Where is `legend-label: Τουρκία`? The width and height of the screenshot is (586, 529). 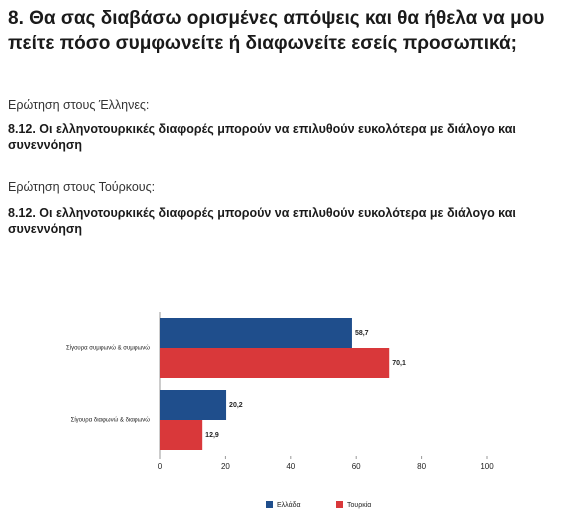
legend-label: Τουρκία is located at coordinates (359, 505).